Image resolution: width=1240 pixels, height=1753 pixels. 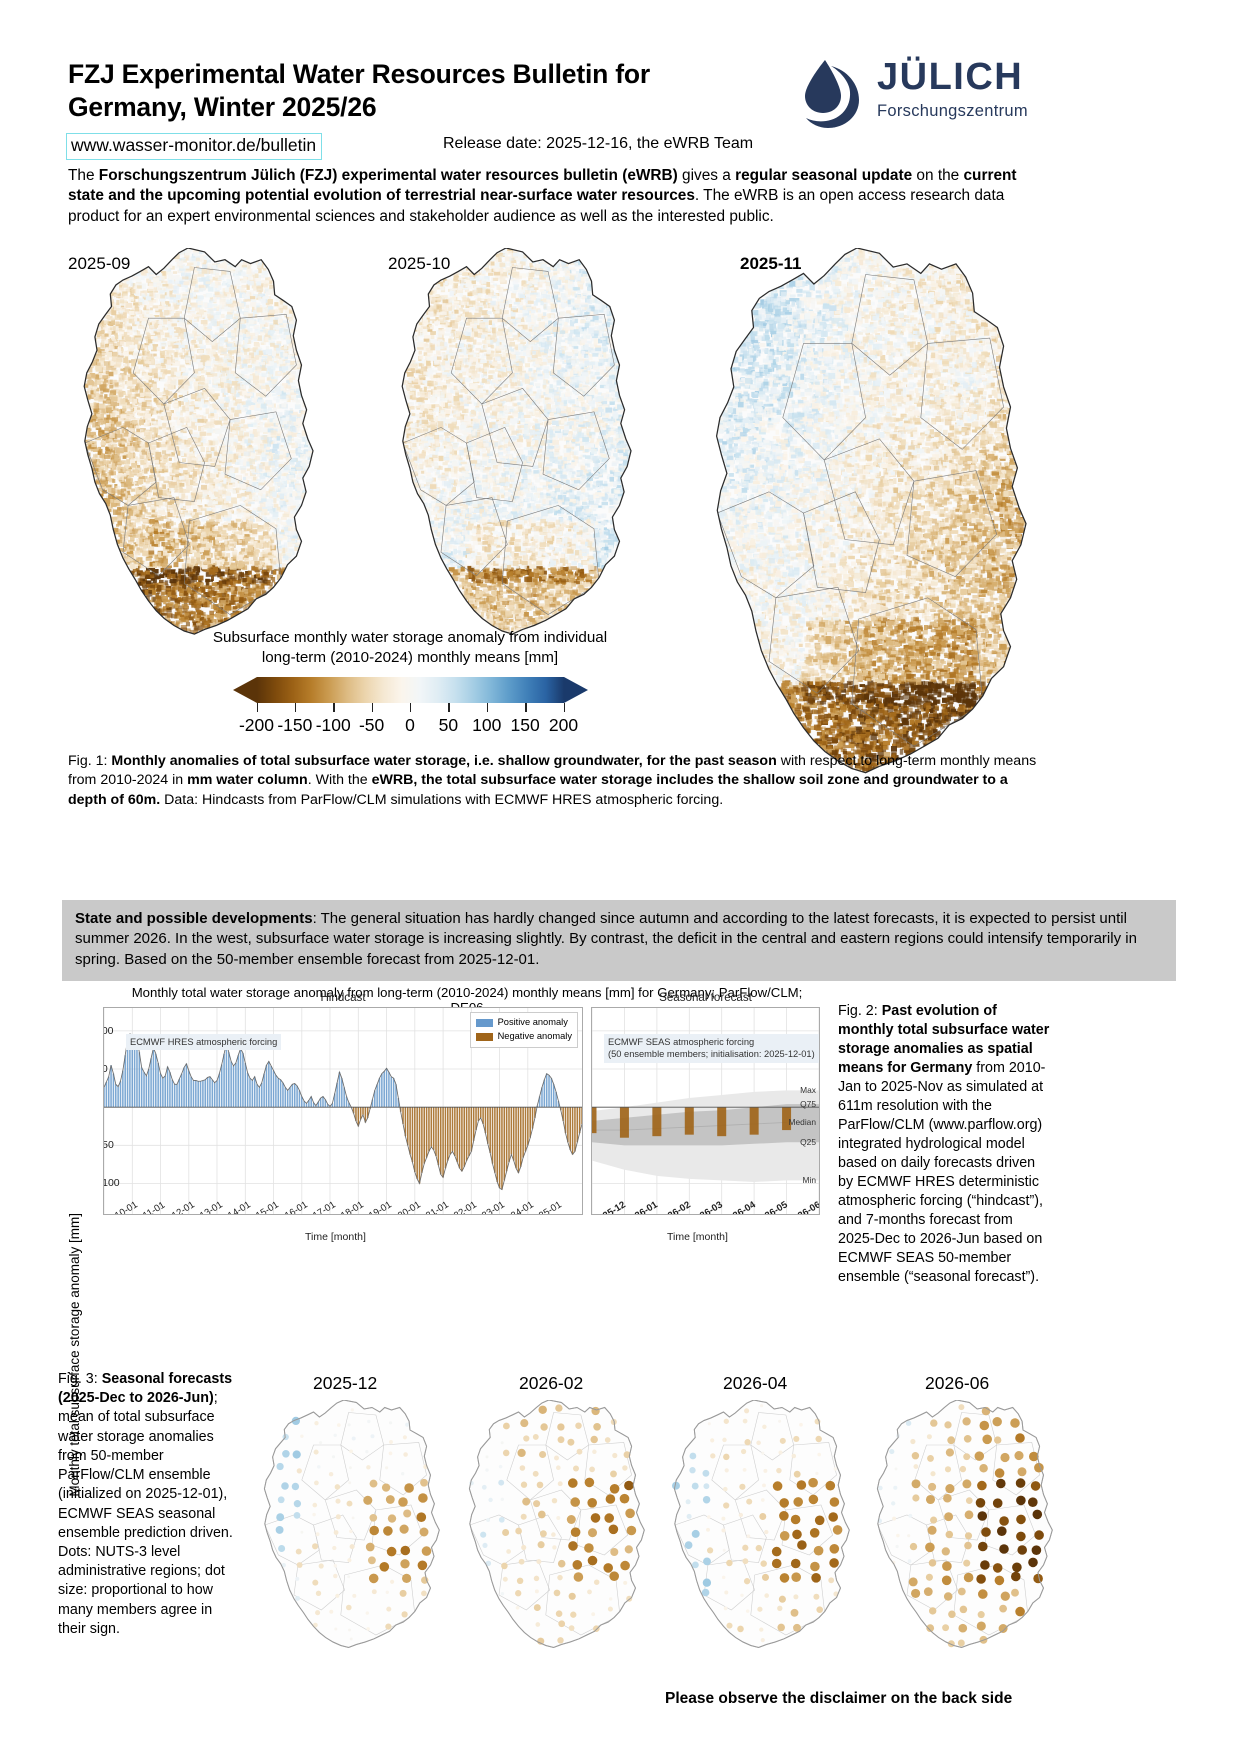 I want to click on legend-item-positive: Positive anomaly, so click(x=523, y=1023).